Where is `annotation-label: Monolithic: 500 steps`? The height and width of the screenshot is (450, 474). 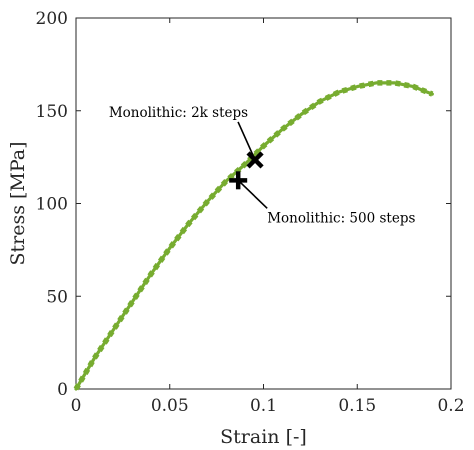 annotation-label: Monolithic: 500 steps is located at coordinates (341, 218).